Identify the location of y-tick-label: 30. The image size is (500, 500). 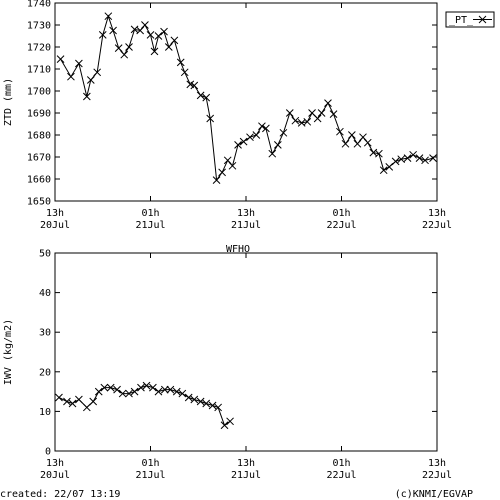
(45, 333).